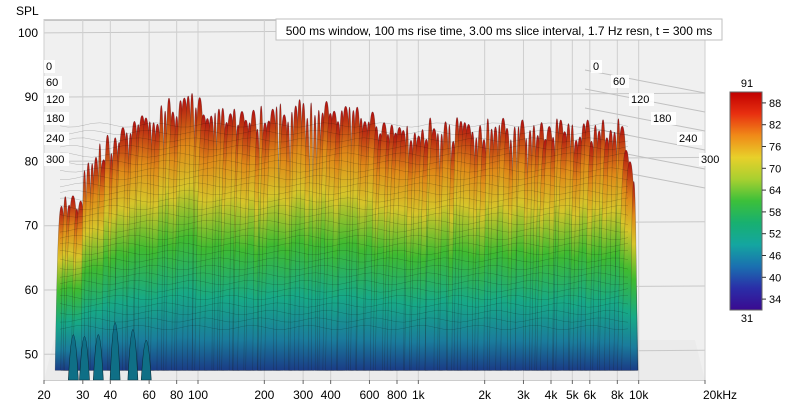 Image resolution: width=800 pixels, height=406 pixels. I want to click on x-tick-label: 2k, so click(485, 395).